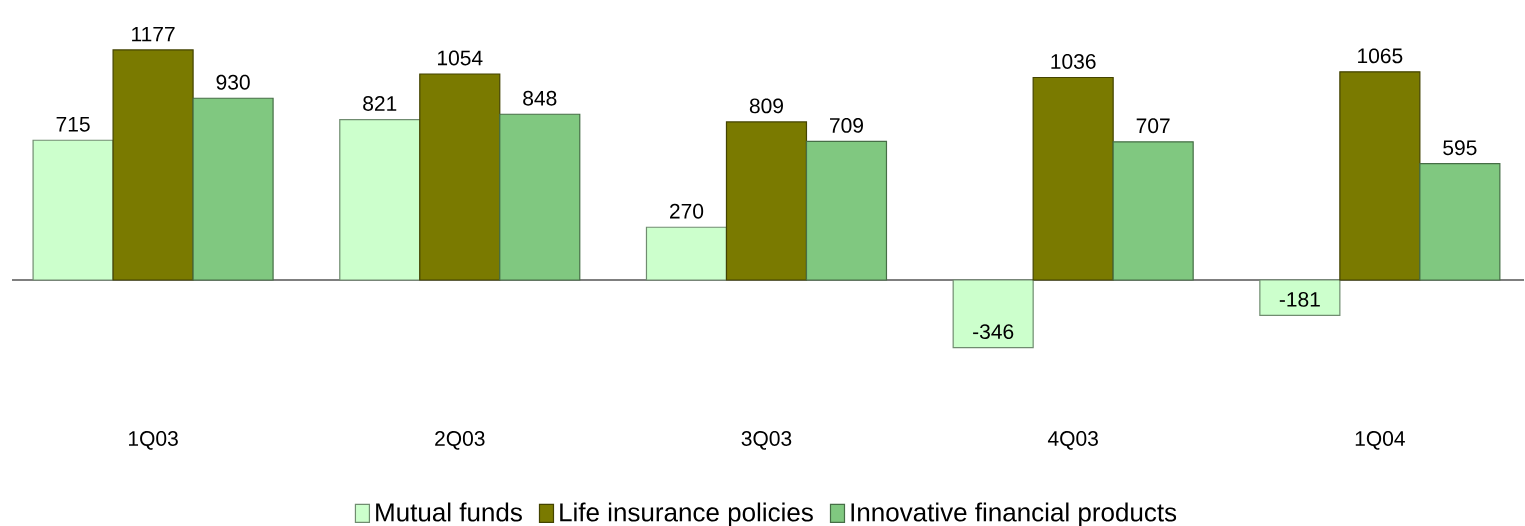 This screenshot has height=526, width=1525. What do you see at coordinates (766, 106) in the screenshot?
I see `data-label: 809` at bounding box center [766, 106].